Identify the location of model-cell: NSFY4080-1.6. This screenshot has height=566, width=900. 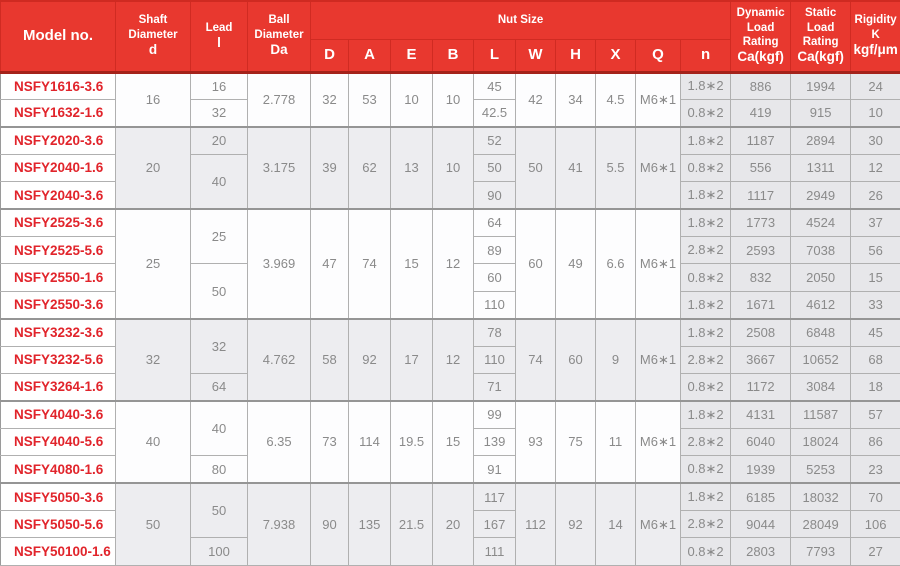
(58, 469).